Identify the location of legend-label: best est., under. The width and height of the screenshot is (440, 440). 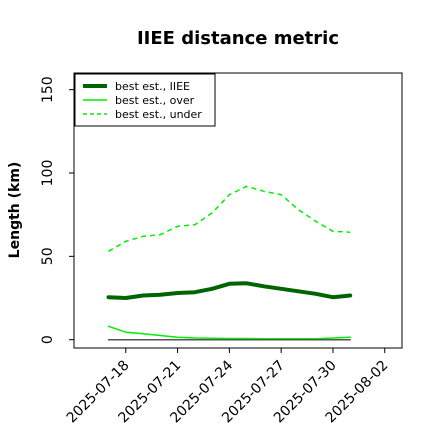
(158, 114).